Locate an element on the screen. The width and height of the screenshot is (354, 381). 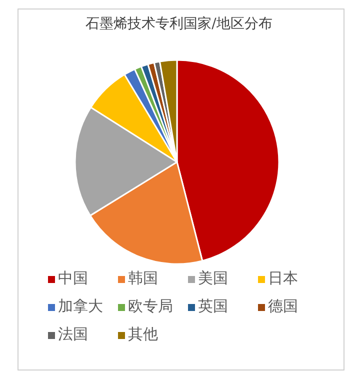
legend-label: 其他 is located at coordinates (143, 334).